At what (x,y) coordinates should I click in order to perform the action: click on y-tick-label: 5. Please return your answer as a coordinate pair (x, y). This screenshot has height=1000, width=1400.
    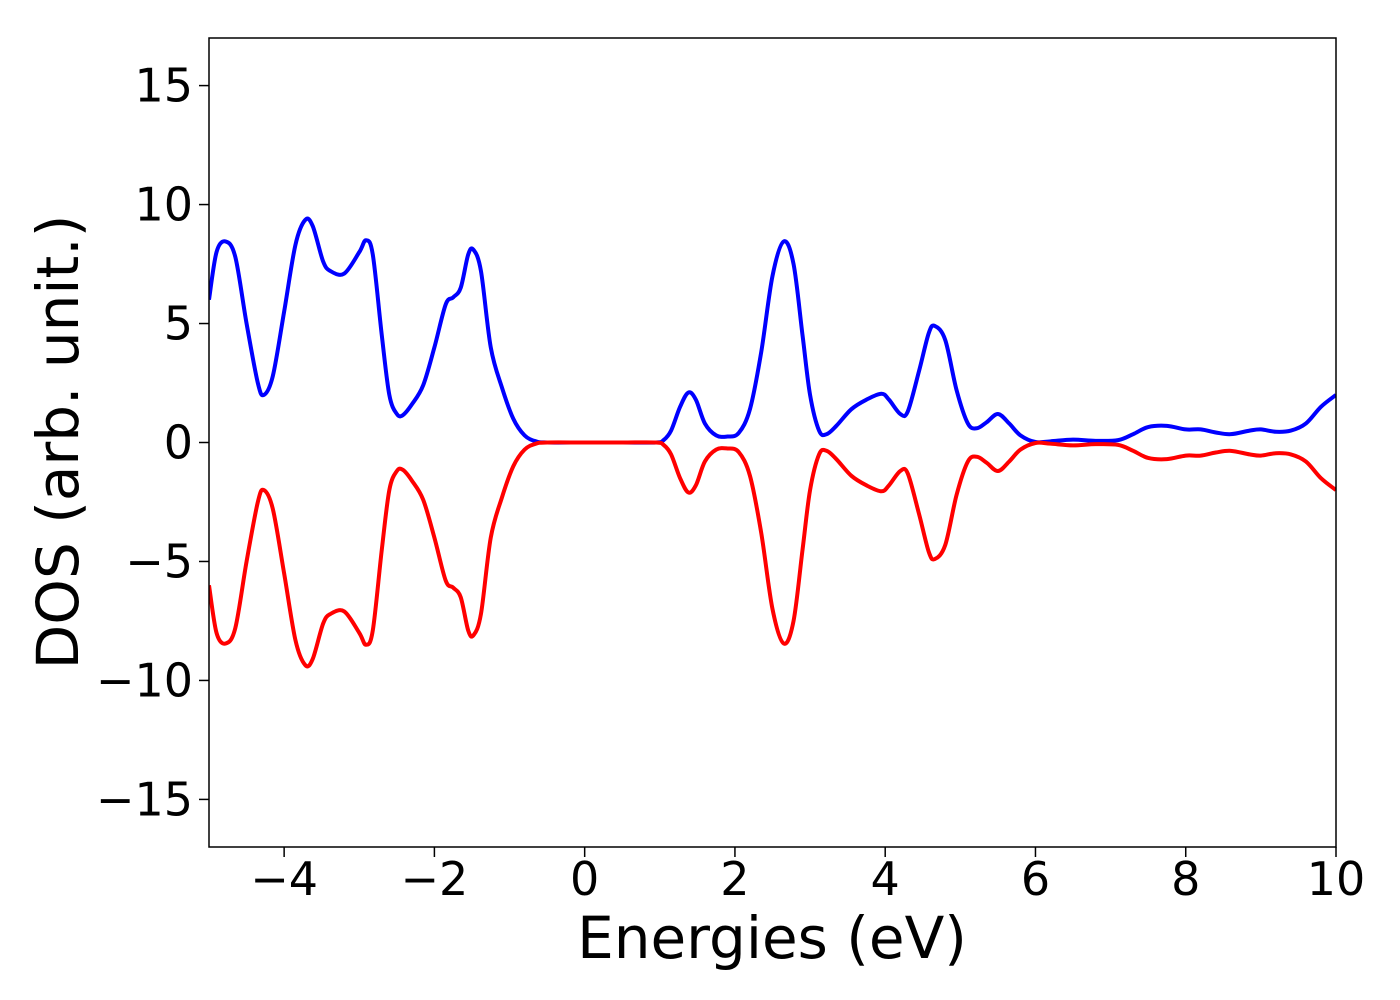
    Looking at the image, I should click on (178, 324).